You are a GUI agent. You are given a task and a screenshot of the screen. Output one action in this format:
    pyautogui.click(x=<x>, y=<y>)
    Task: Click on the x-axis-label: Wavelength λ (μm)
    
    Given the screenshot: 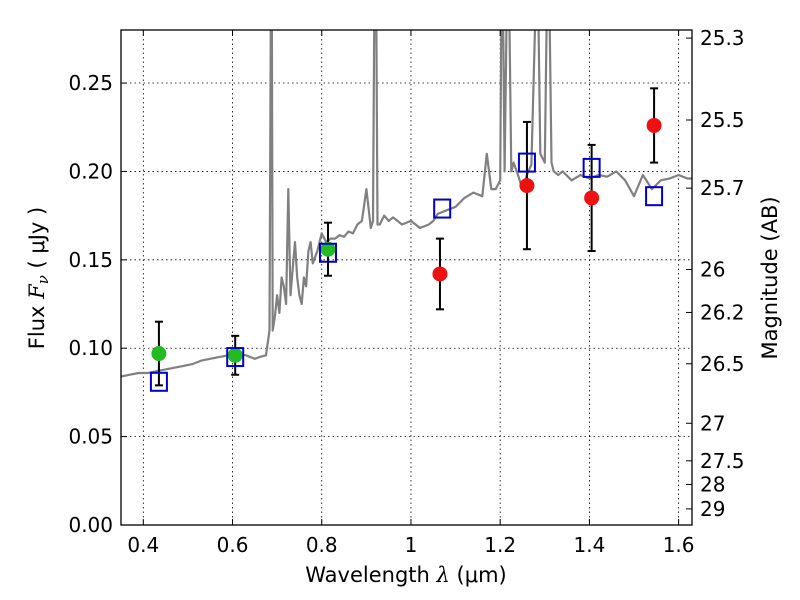 What is the action you would take?
    pyautogui.click(x=405, y=575)
    